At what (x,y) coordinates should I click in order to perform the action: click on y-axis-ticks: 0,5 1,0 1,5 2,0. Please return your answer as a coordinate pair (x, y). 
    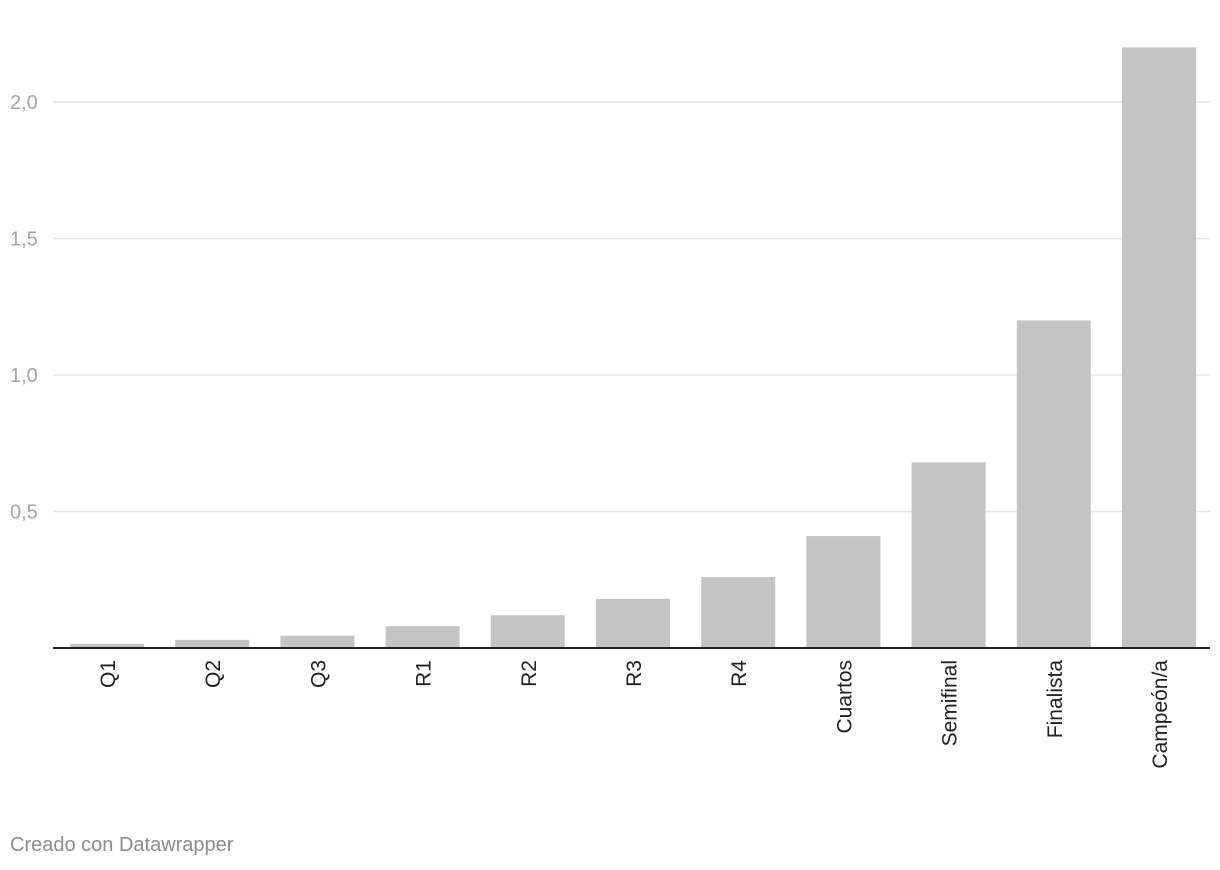
    Looking at the image, I should click on (24, 308).